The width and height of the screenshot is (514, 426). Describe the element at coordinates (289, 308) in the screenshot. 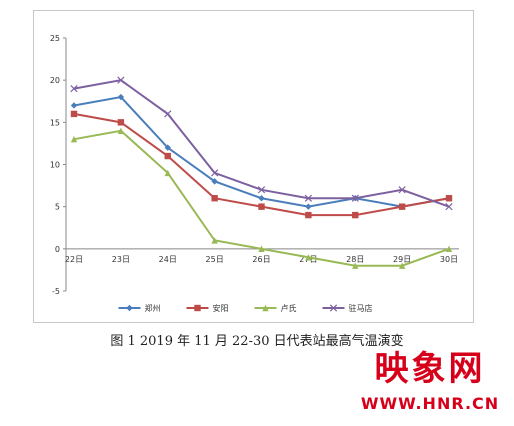

I see `legend-label: 卢氏` at that location.